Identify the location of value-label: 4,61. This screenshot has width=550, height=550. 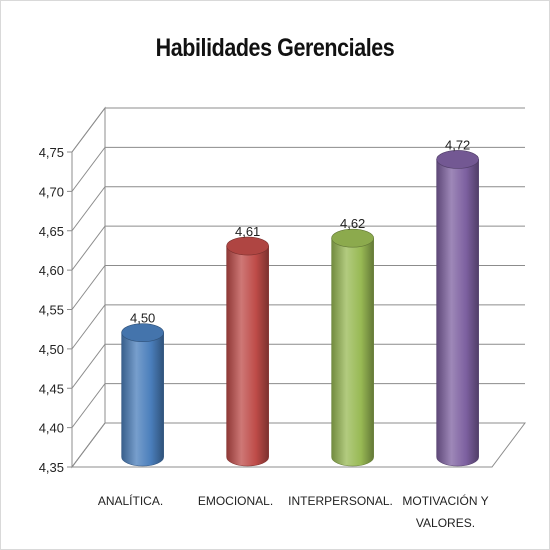
(247, 231).